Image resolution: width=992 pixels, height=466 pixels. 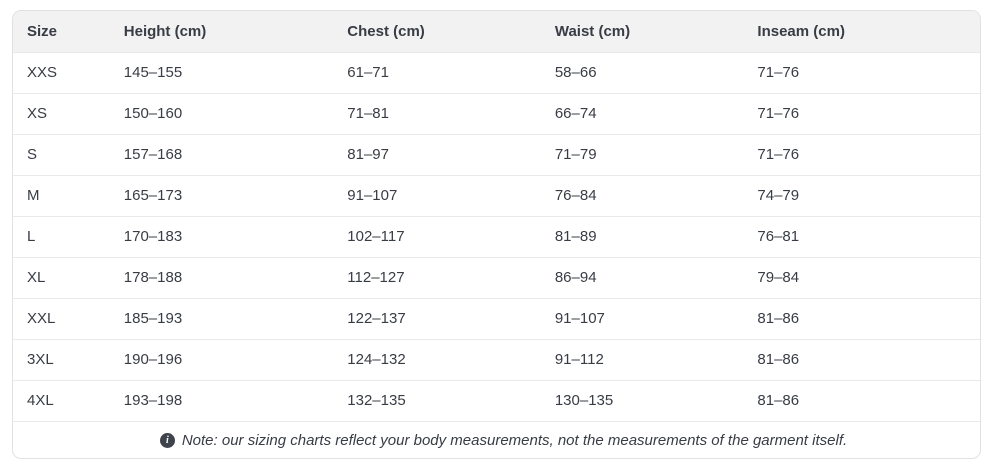 I want to click on table-row: XS 150–160 71–81 66–74 71–76, so click(x=496, y=113).